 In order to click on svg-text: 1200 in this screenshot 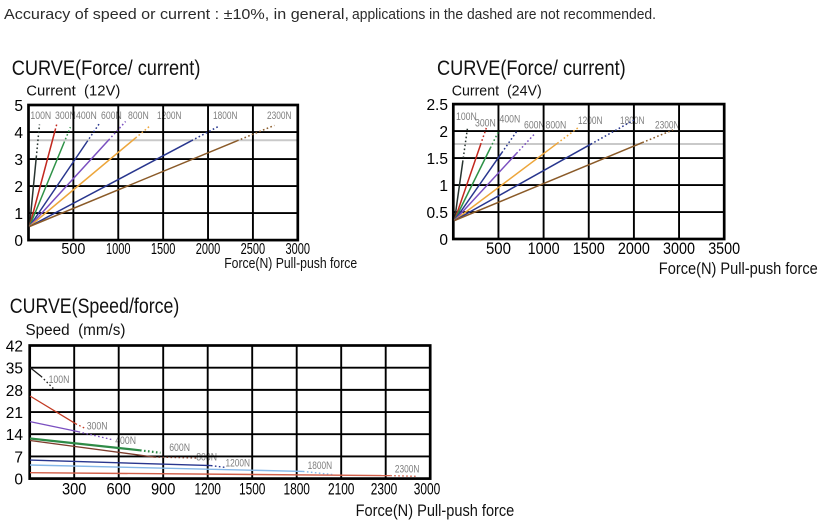, I will do `click(207, 489)`.